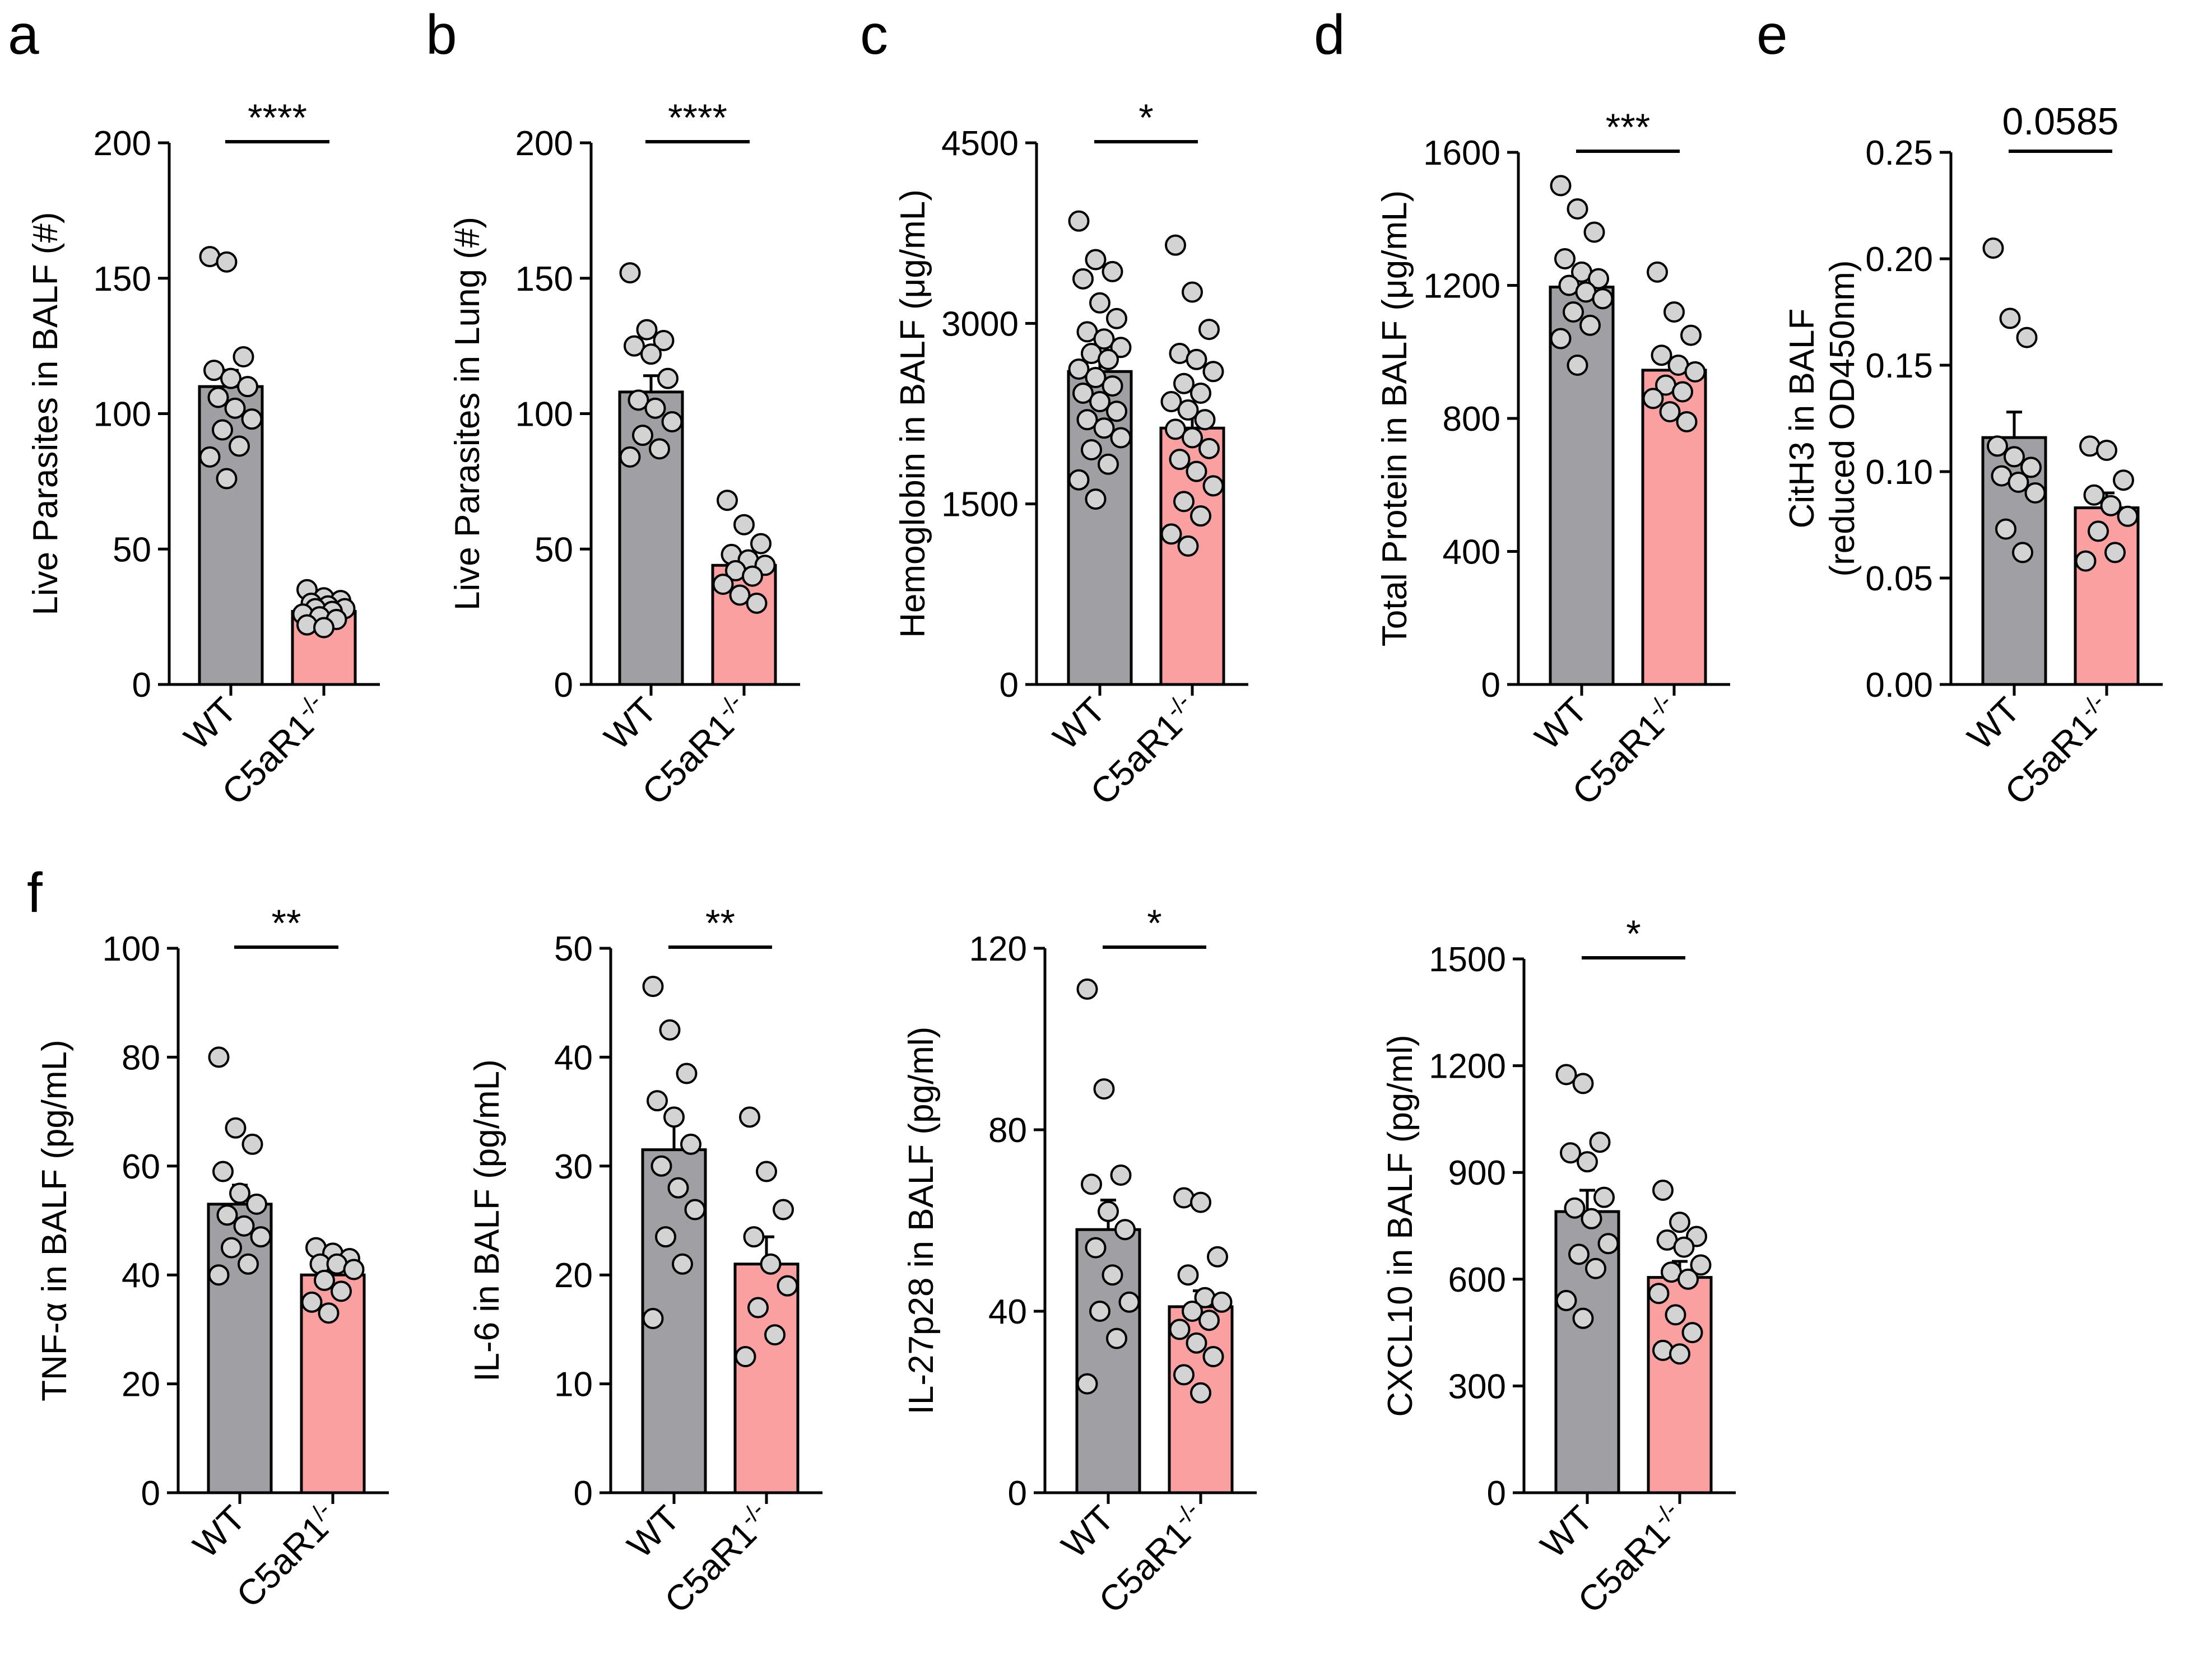  Describe the element at coordinates (1400, 1226) in the screenshot. I see `y-axis-title: CXCL10 in BALF (pg/ml)` at that location.